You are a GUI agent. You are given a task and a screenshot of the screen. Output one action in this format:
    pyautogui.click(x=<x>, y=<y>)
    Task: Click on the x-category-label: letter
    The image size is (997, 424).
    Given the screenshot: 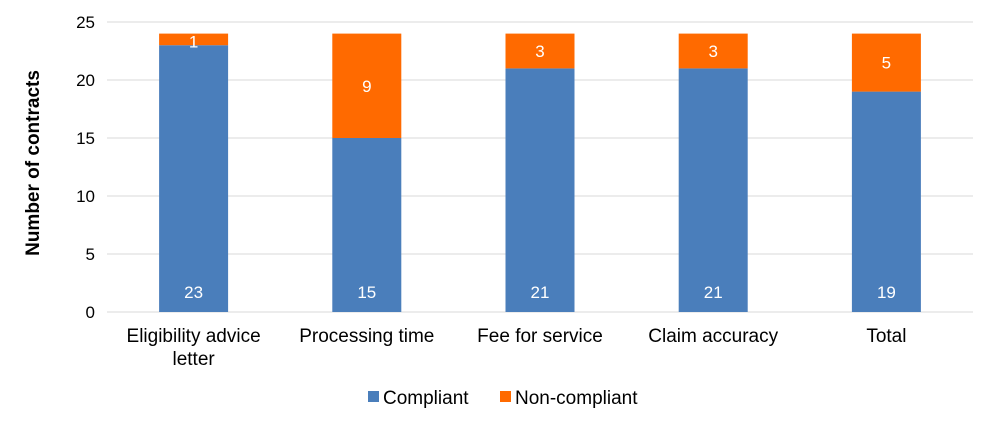 What is the action you would take?
    pyautogui.click(x=193, y=359)
    